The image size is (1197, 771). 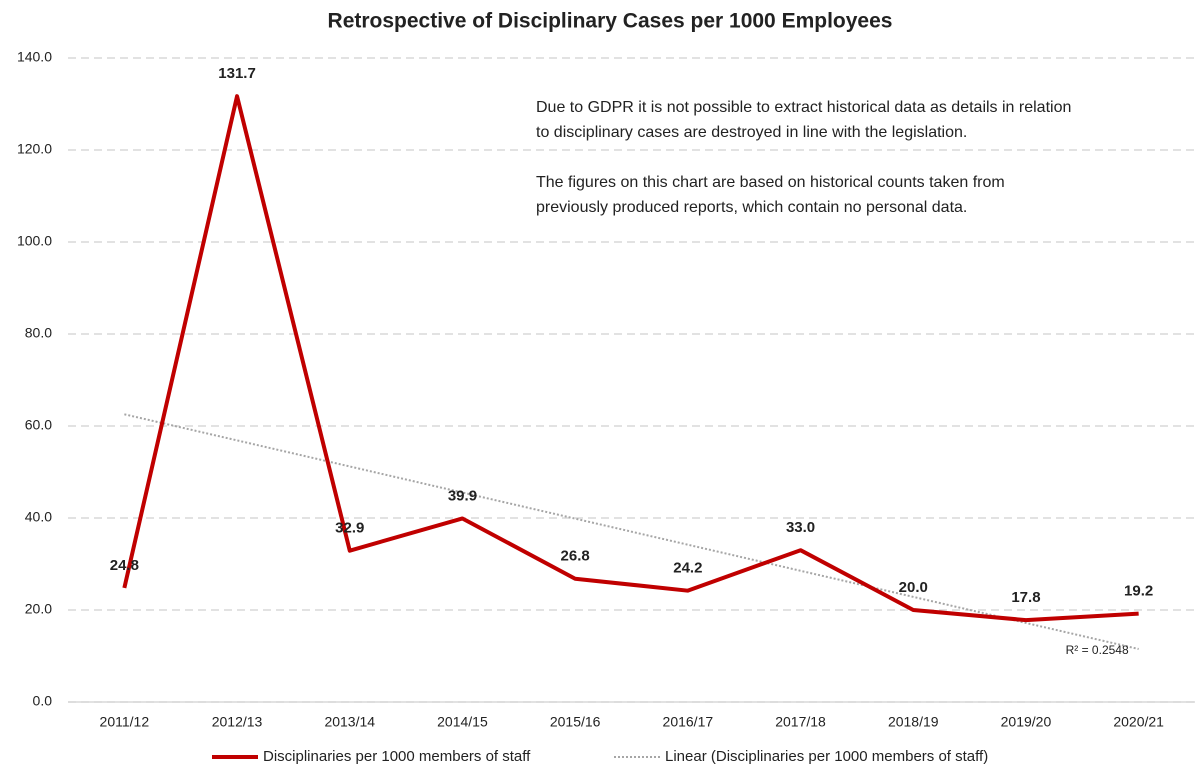 I want to click on x-tick-label: 2013/14, so click(x=349, y=722).